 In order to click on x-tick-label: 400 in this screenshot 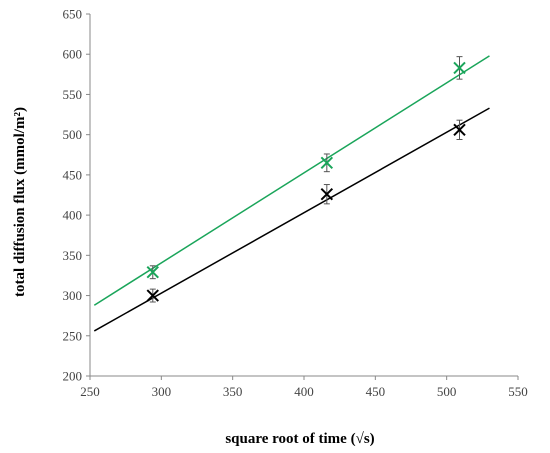, I will do `click(304, 391)`.